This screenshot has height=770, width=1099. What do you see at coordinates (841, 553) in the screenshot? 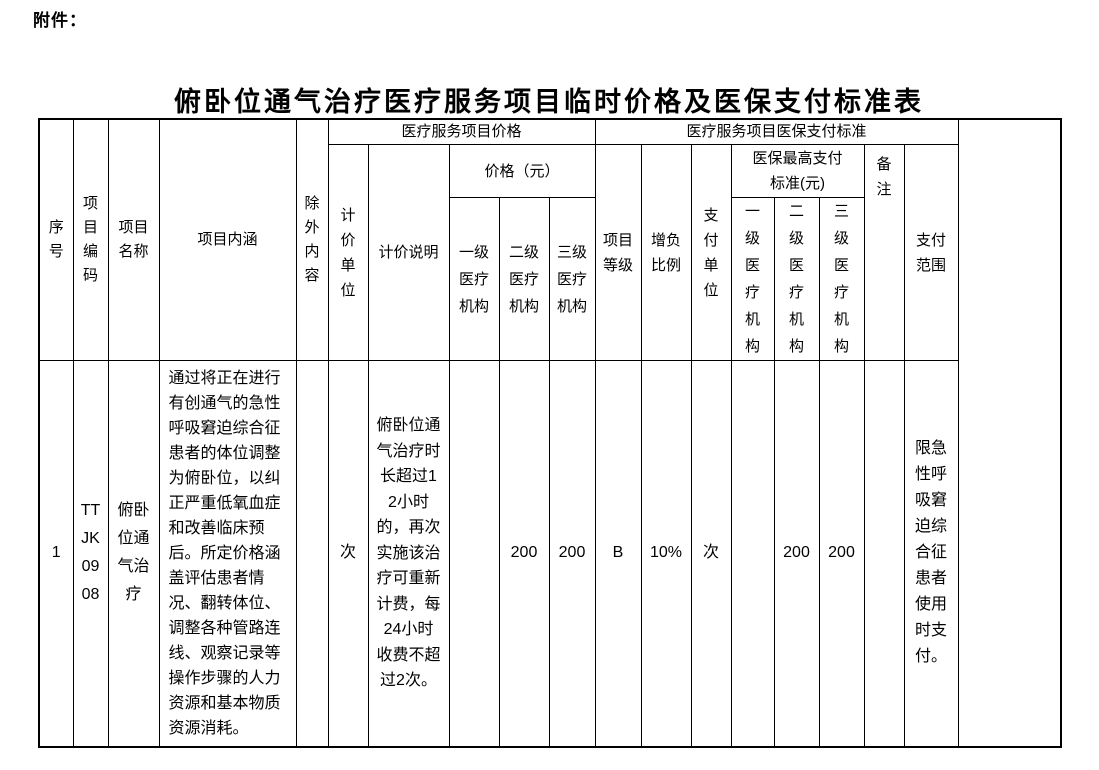
I see `cell-insurance-tier3: 200` at bounding box center [841, 553].